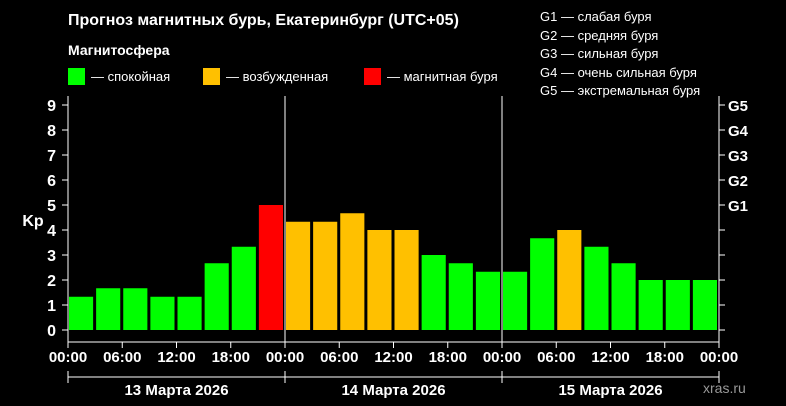 This screenshot has width=786, height=406. What do you see at coordinates (51, 106) in the screenshot?
I see `y-tick-label: 9` at bounding box center [51, 106].